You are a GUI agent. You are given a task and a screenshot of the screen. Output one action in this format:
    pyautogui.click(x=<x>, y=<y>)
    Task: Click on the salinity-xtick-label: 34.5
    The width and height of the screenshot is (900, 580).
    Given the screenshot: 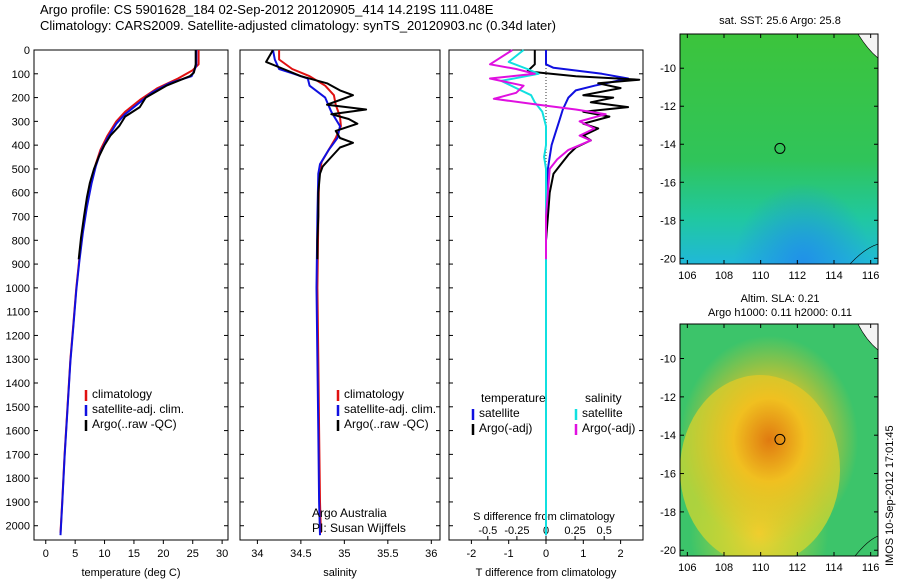 What is the action you would take?
    pyautogui.click(x=300, y=554)
    